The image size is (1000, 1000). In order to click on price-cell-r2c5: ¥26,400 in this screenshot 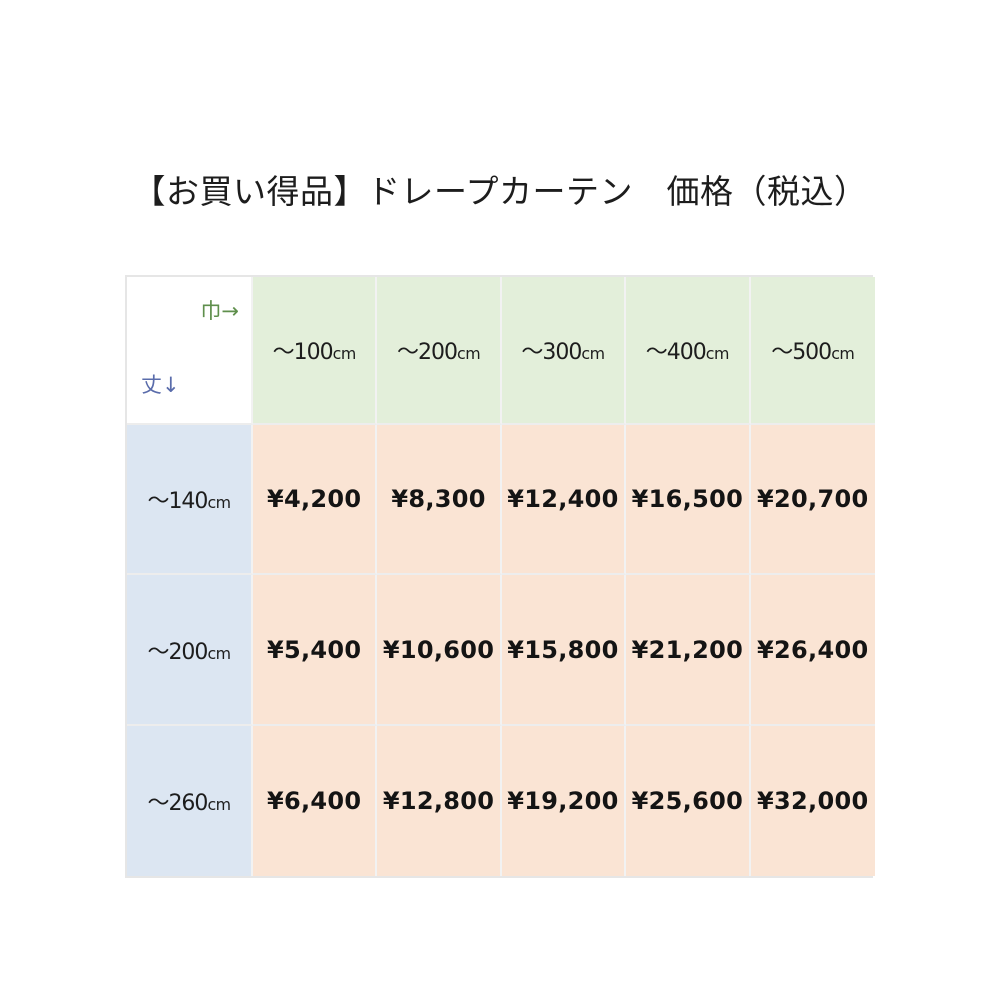, I will do `click(812, 650)`.